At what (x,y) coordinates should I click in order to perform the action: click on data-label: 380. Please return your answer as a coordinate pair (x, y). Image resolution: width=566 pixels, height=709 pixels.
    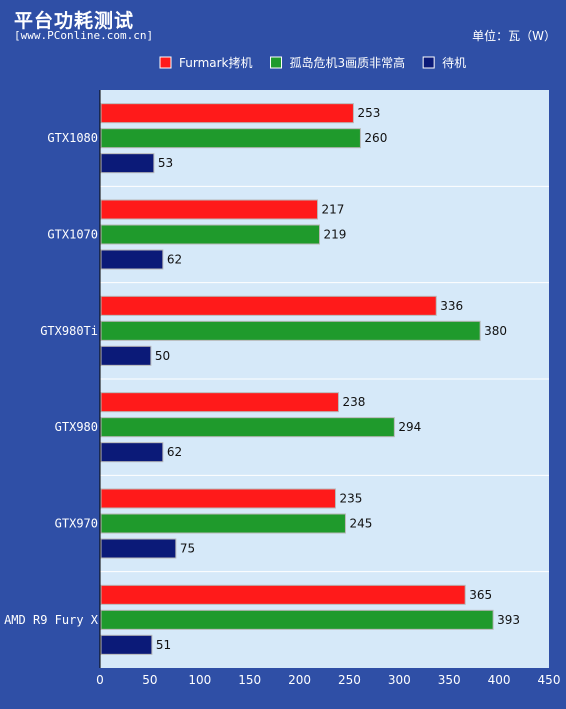
    Looking at the image, I should click on (495, 331).